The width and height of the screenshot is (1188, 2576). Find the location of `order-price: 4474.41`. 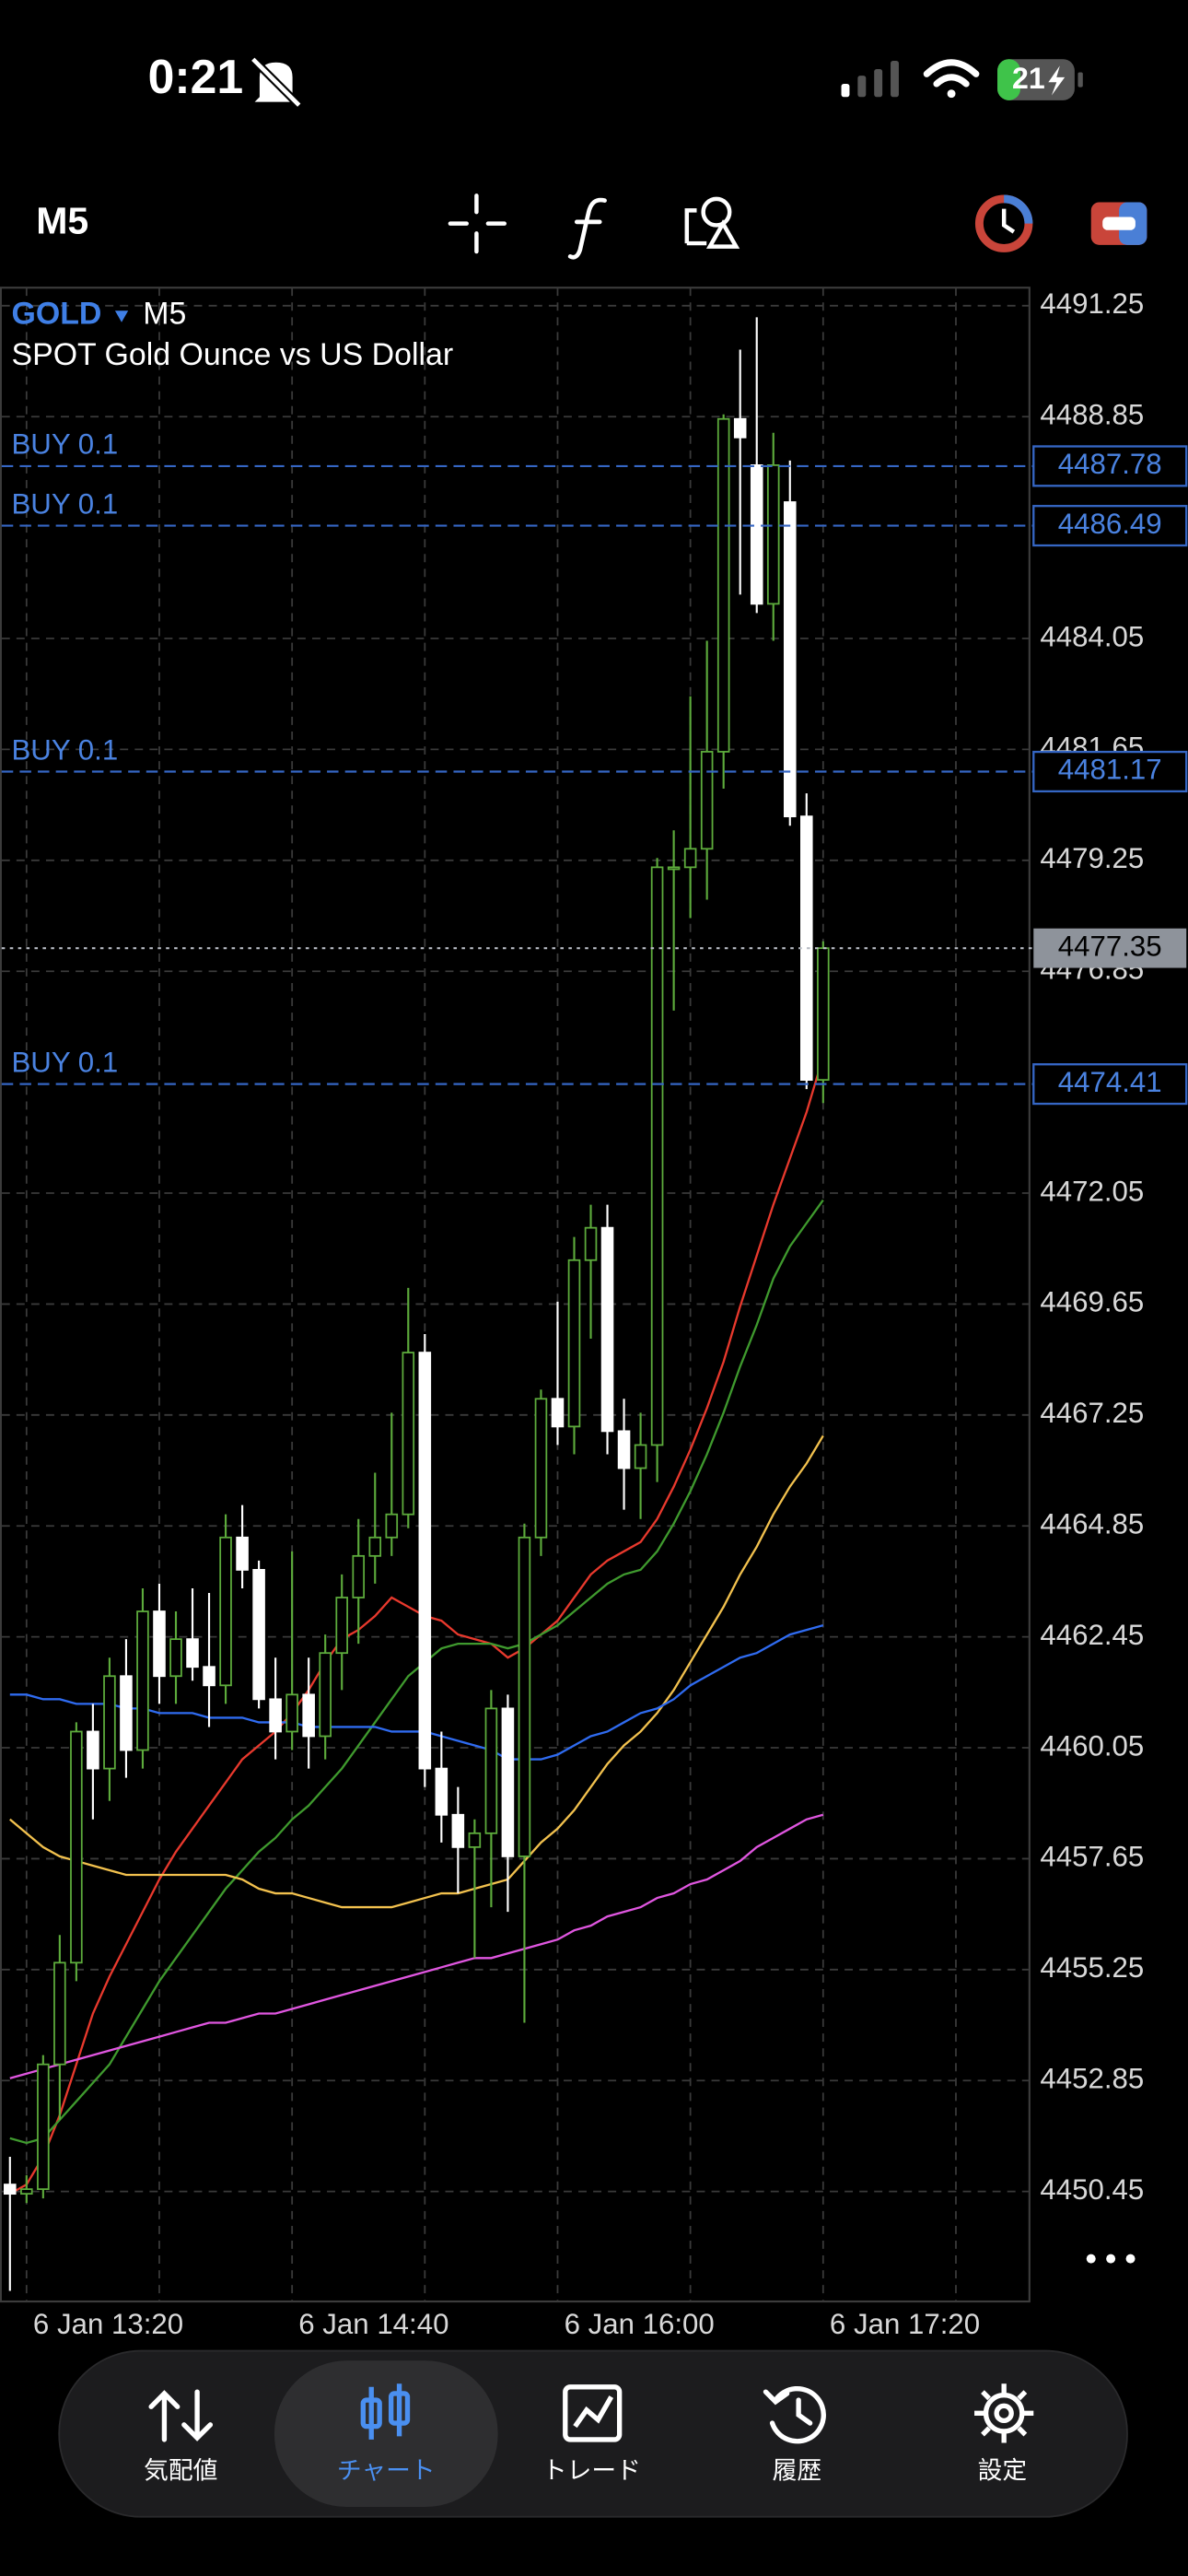

order-price: 4474.41 is located at coordinates (1110, 1082).